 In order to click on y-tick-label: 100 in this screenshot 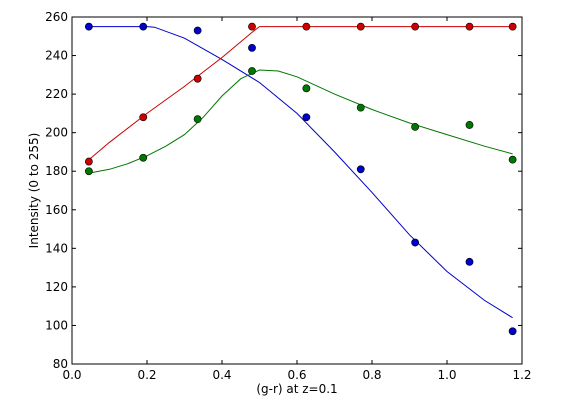, I will do `click(56, 325)`.